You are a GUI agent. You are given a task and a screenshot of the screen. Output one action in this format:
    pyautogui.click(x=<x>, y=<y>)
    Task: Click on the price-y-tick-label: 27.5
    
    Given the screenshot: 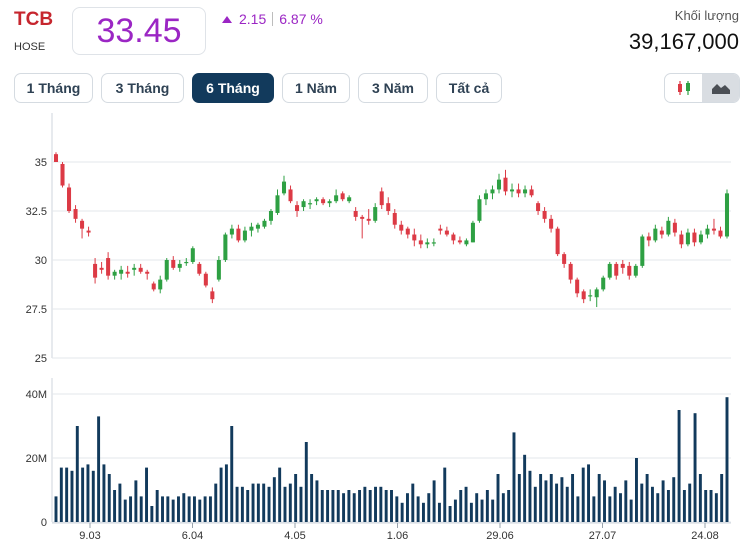 What is the action you would take?
    pyautogui.click(x=36, y=310)
    